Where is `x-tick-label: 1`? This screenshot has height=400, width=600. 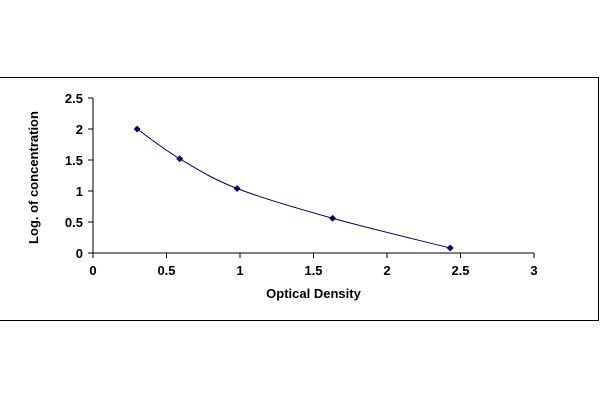 x-tick-label: 1 is located at coordinates (239, 270).